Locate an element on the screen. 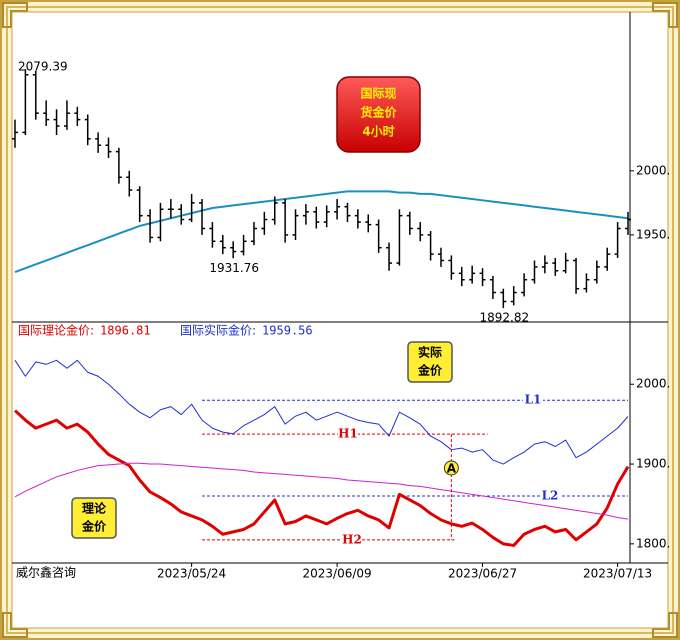 The height and width of the screenshot is (640, 680). badge-text: 实际 is located at coordinates (430, 352).